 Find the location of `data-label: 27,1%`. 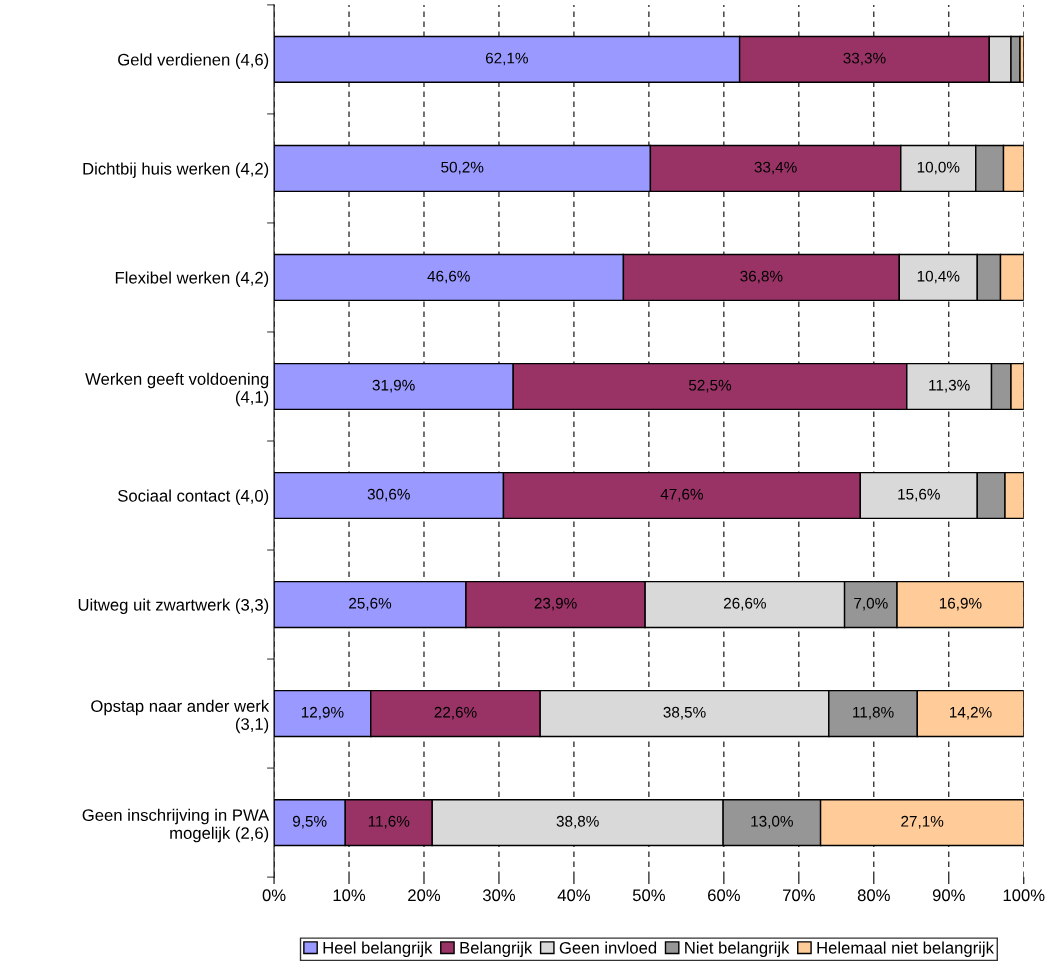

data-label: 27,1% is located at coordinates (922, 822).